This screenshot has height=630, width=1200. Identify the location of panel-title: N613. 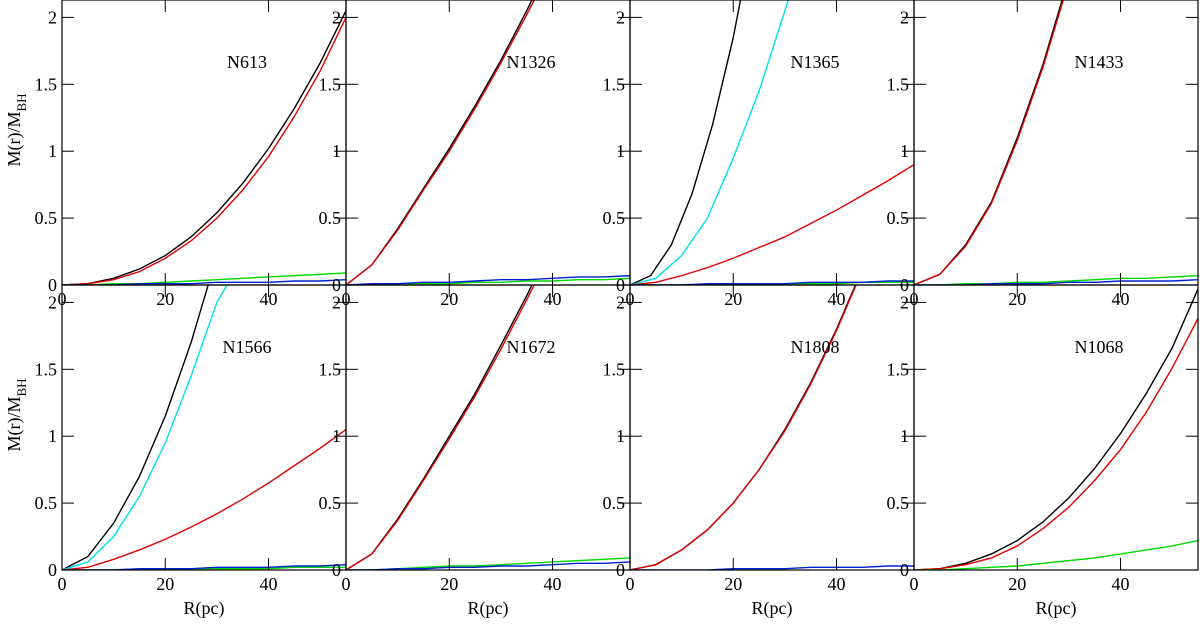
(247, 62).